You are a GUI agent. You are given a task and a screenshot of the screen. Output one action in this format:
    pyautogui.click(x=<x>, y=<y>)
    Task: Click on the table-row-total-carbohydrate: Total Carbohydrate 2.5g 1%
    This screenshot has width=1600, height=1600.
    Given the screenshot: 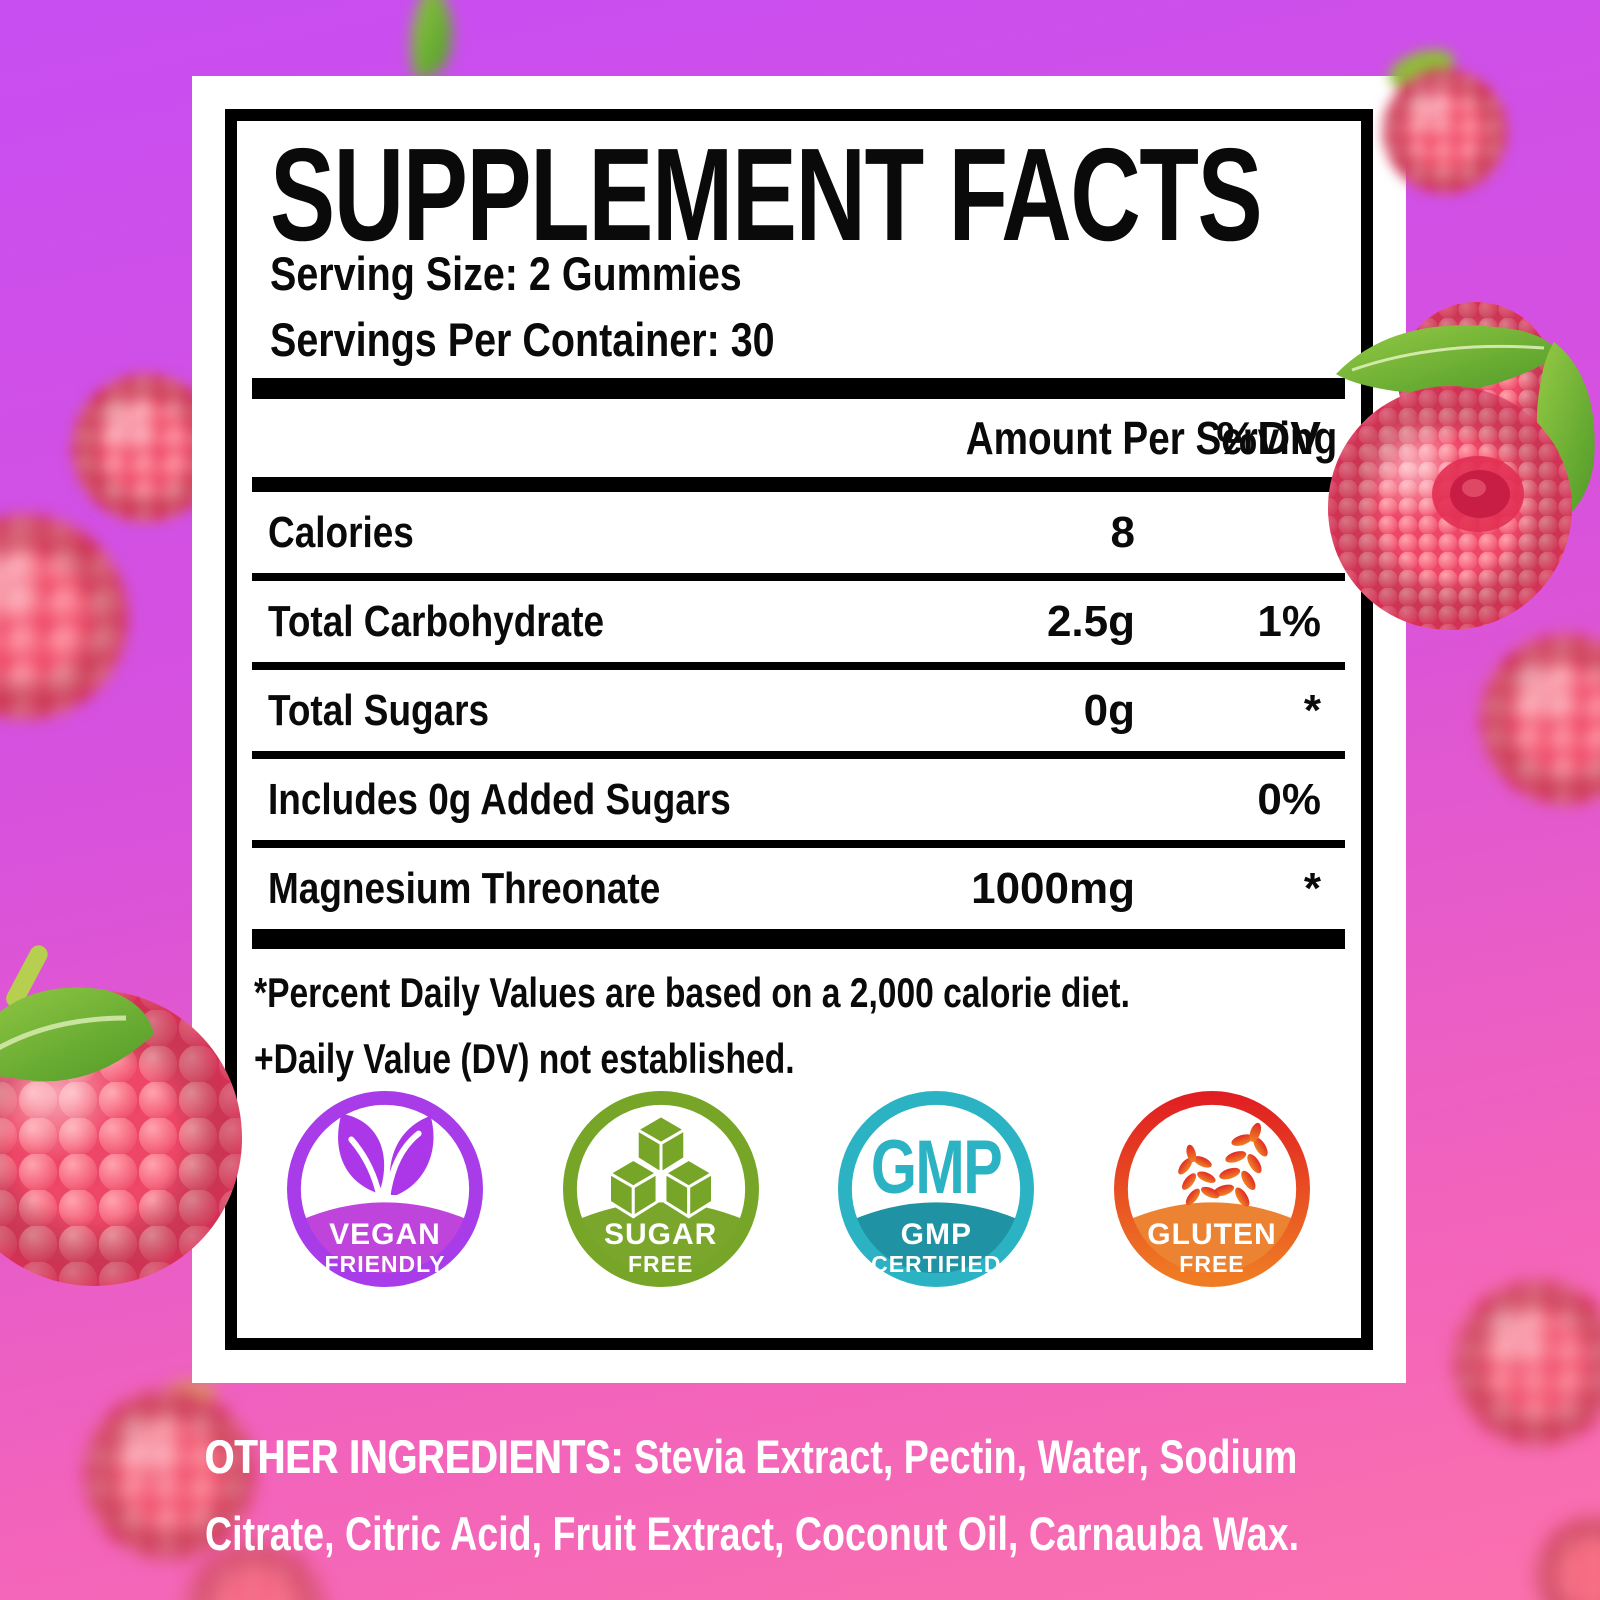 What is the action you would take?
    pyautogui.click(x=794, y=621)
    